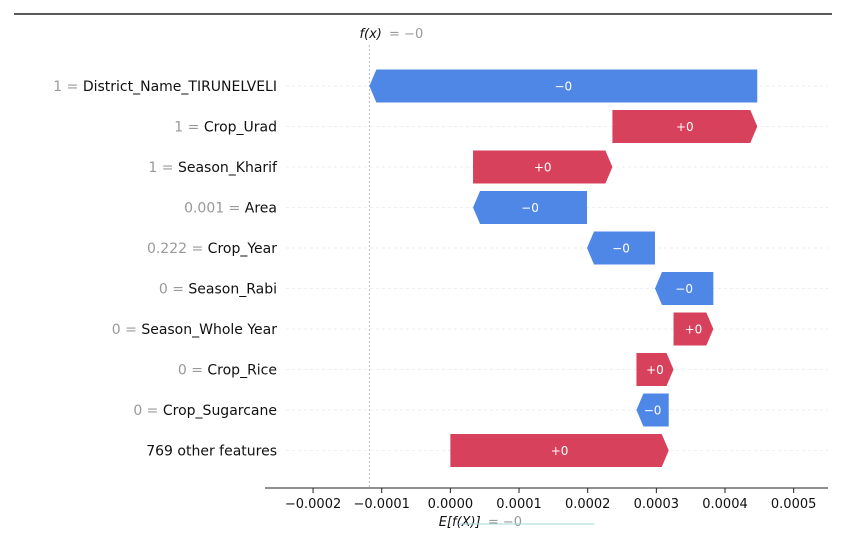 This screenshot has height=536, width=868. What do you see at coordinates (657, 504) in the screenshot?
I see `x-tick-label: 0.0003` at bounding box center [657, 504].